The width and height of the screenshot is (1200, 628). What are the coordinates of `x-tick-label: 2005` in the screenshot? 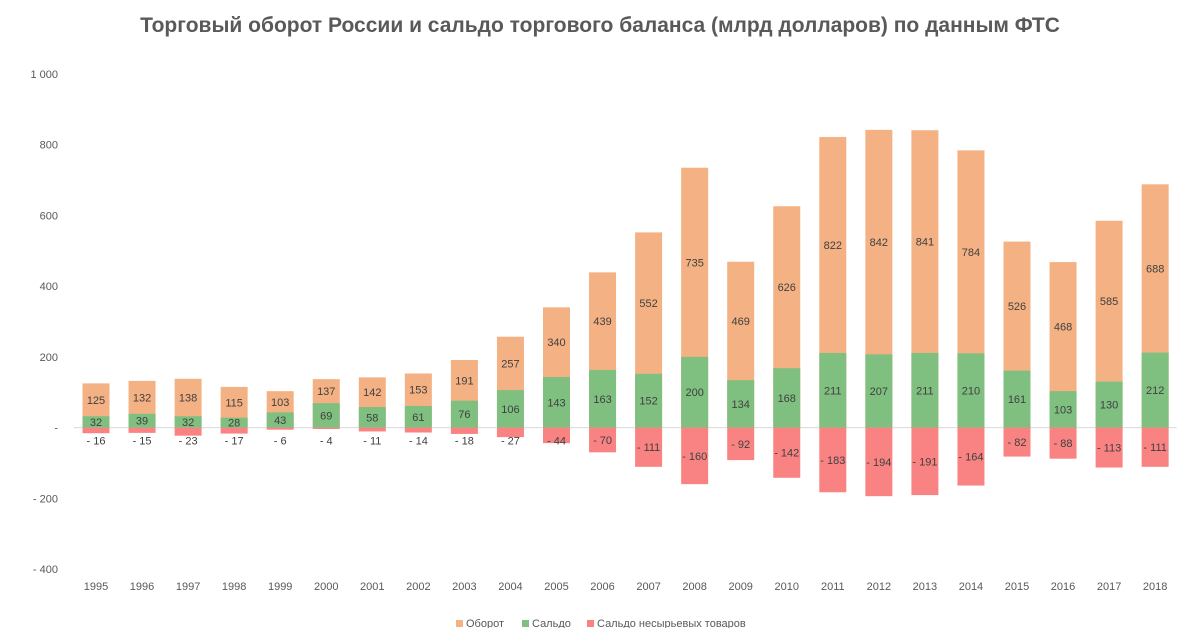 It's located at (556, 587).